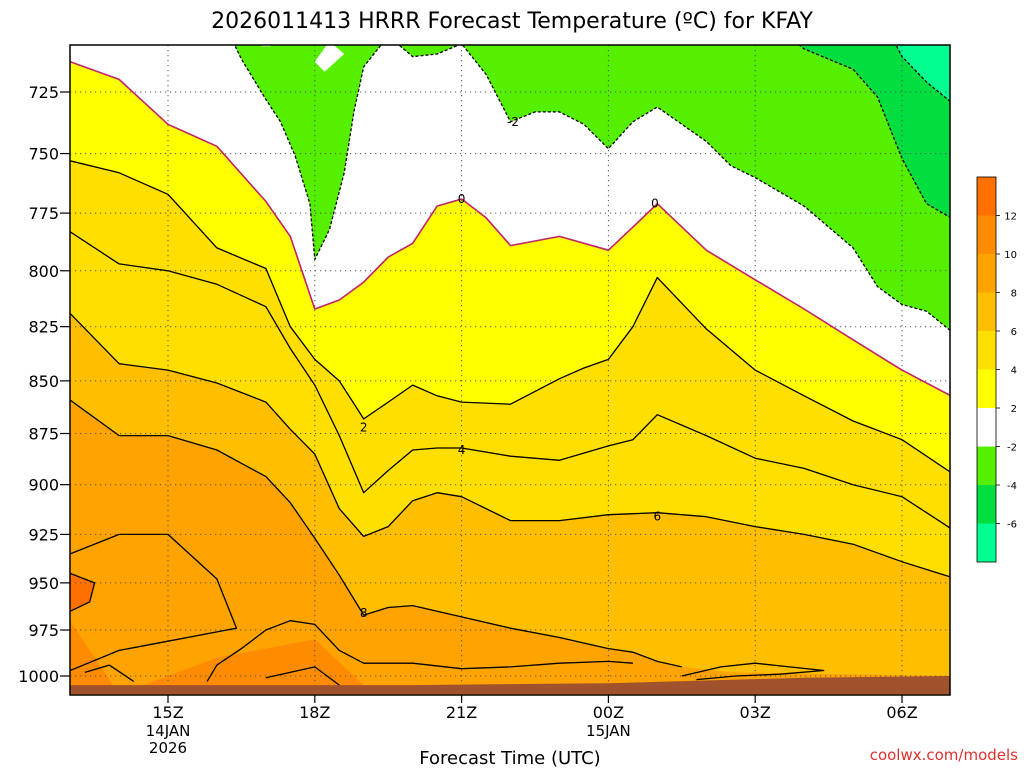 The height and width of the screenshot is (768, 1024). I want to click on y-tick-label: 850, so click(43, 381).